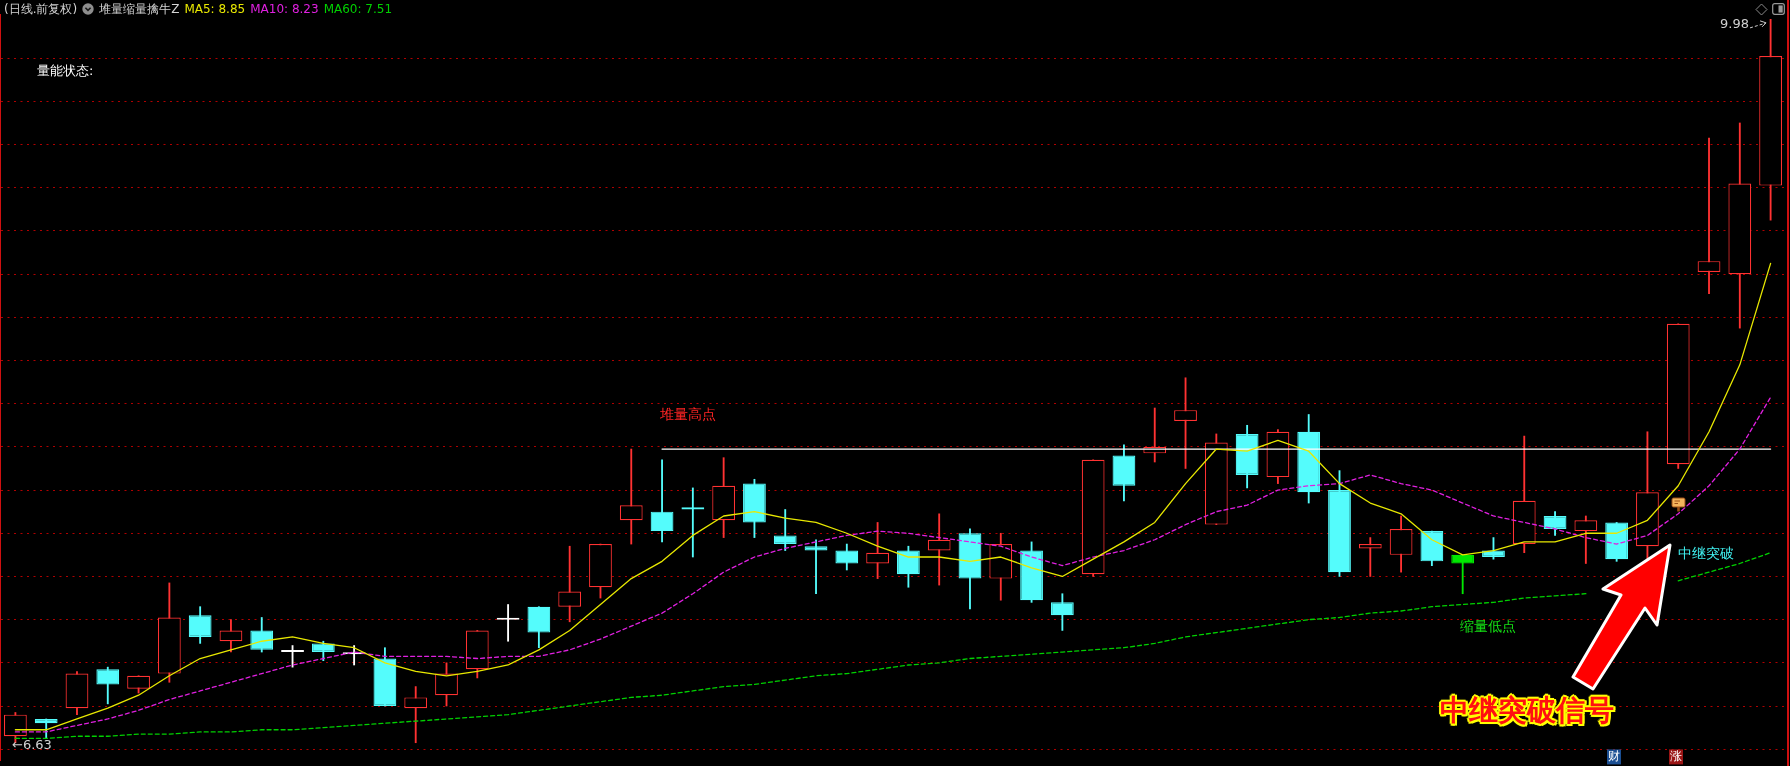 This screenshot has height=766, width=1790. Describe the element at coordinates (215, 8) in the screenshot. I see `text: MA5: 8.85` at that location.